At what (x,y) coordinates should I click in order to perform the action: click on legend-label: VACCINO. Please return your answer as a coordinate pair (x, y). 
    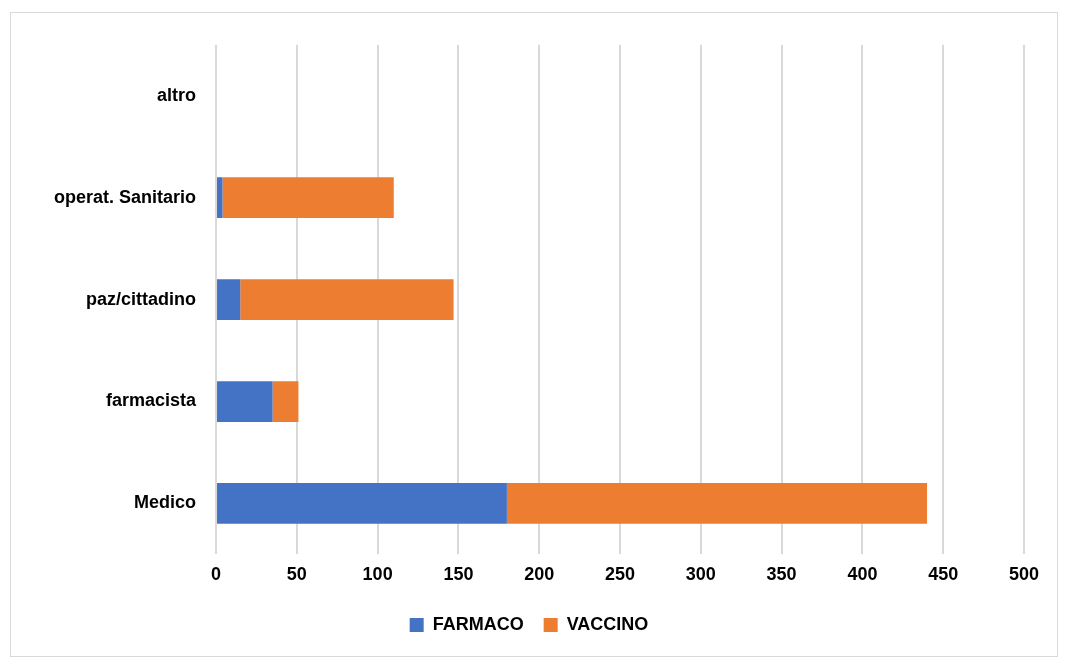
    Looking at the image, I should click on (607, 623).